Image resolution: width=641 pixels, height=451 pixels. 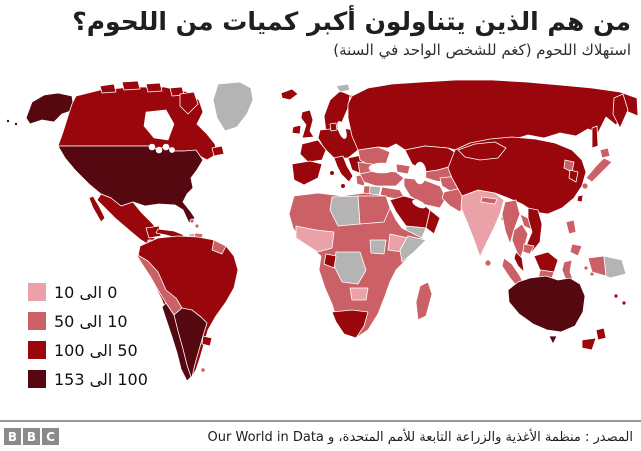 I want to click on legend-item: 50 الى 100, so click(x=103, y=350).